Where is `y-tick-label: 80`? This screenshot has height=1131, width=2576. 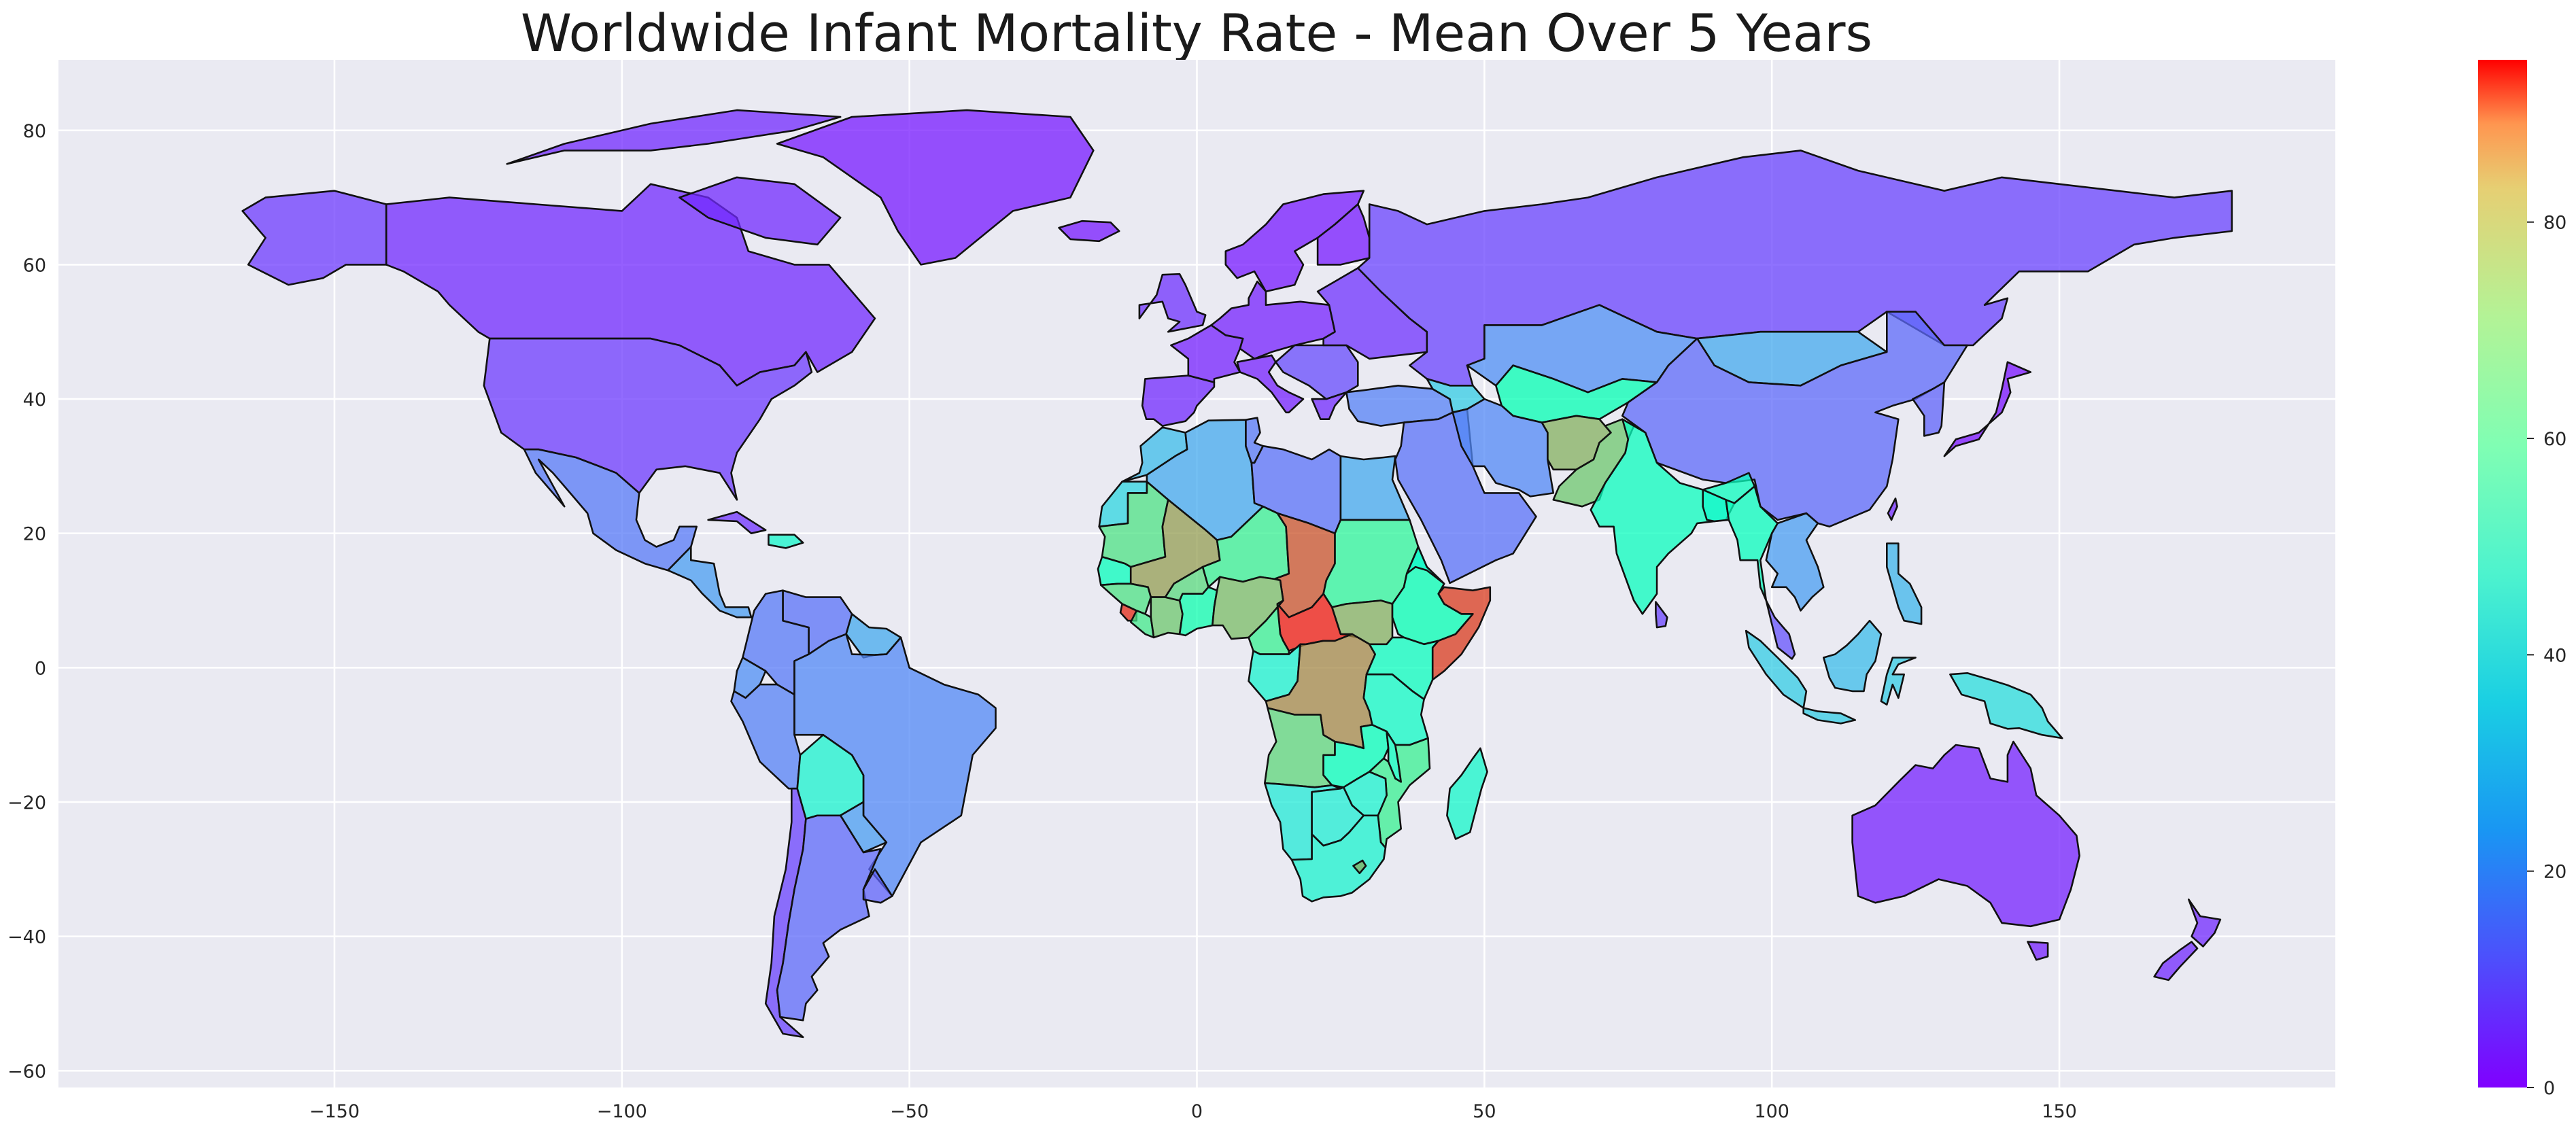 y-tick-label: 80 is located at coordinates (34, 131).